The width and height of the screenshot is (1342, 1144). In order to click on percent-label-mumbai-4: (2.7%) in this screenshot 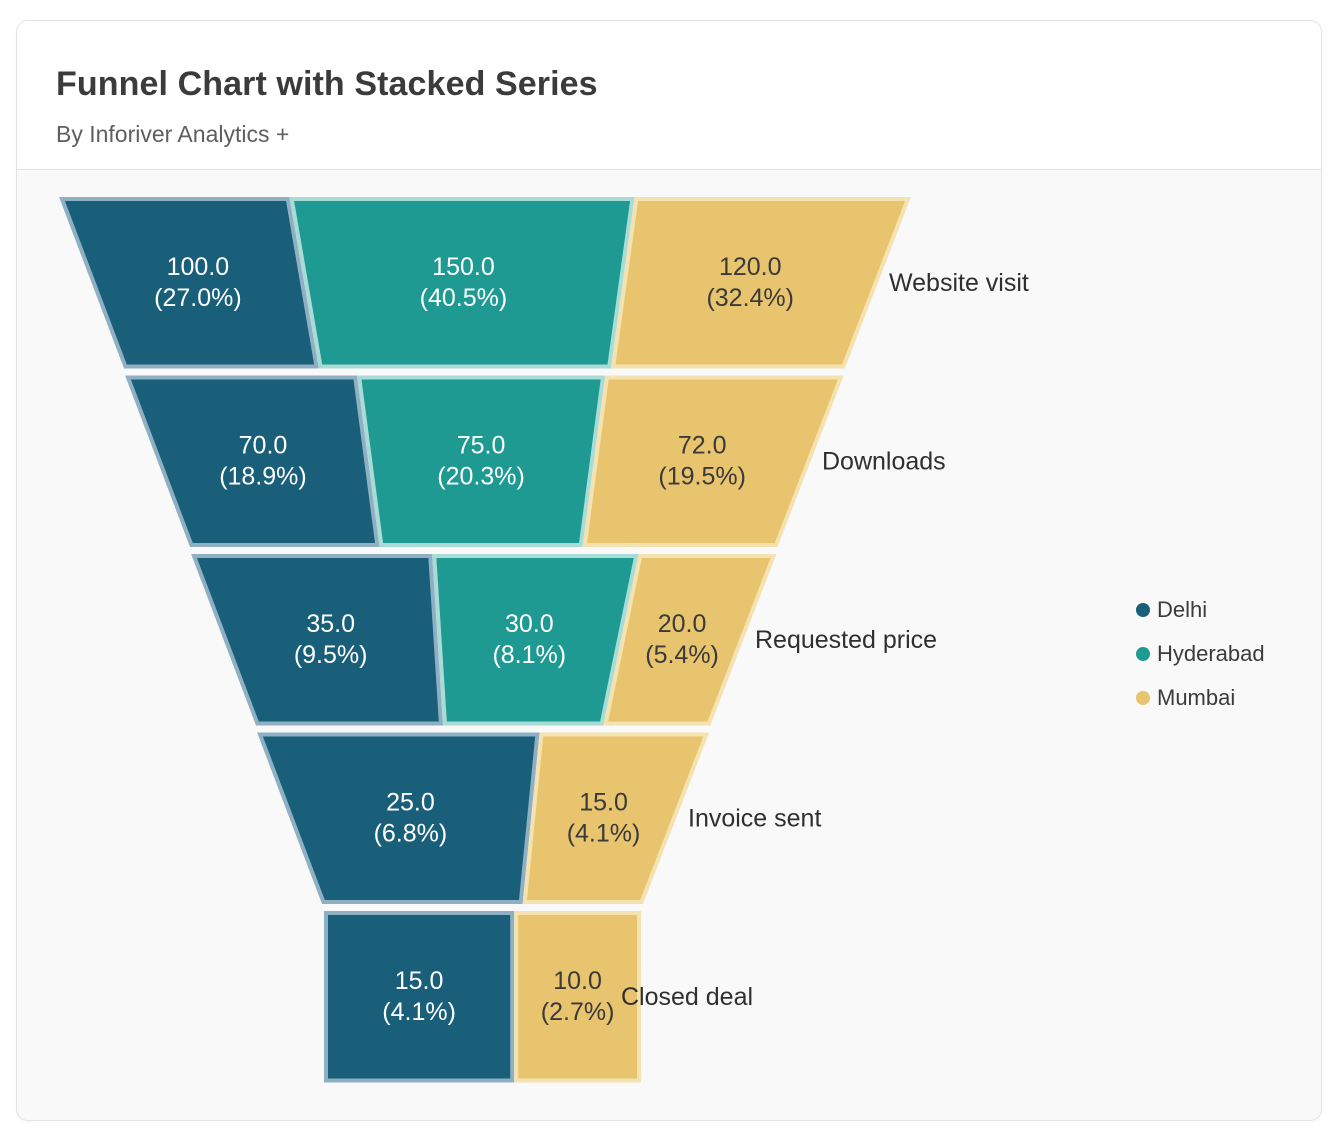, I will do `click(578, 1012)`.